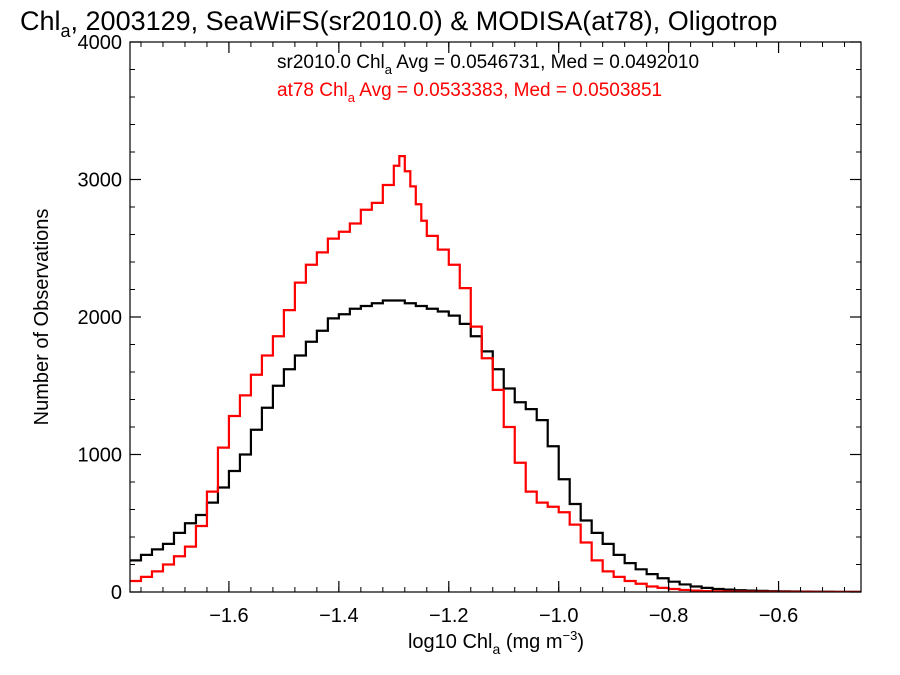 The image size is (900, 675). Describe the element at coordinates (100, 318) in the screenshot. I see `y-tick-label-2: 2000` at that location.